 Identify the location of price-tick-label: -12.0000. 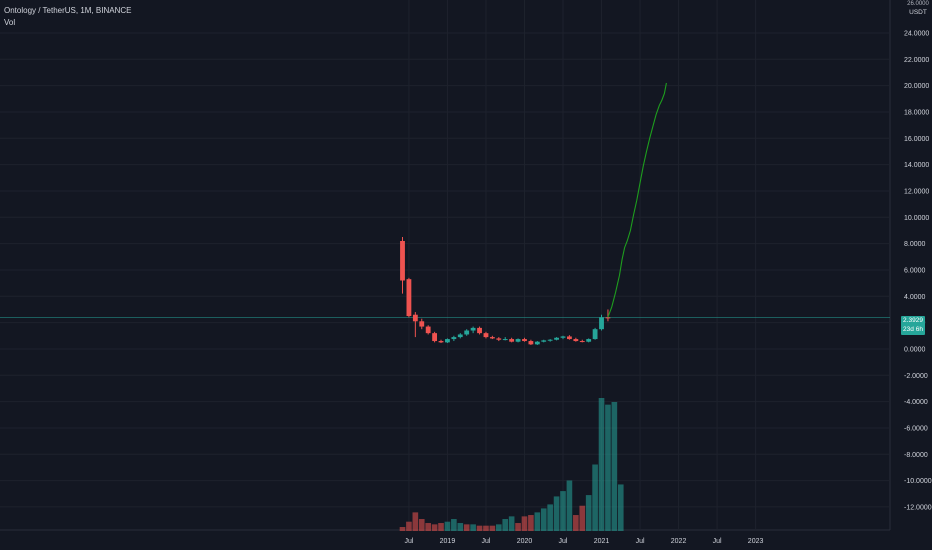
(918, 507).